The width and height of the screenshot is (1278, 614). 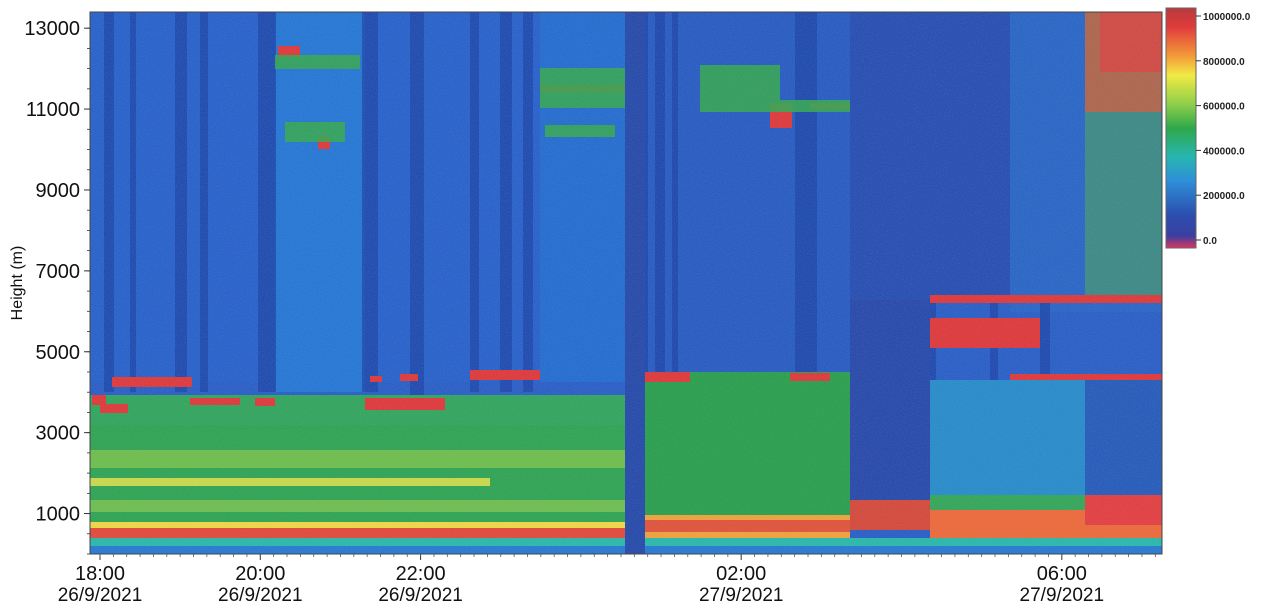 What do you see at coordinates (57, 286) in the screenshot?
I see `y-axis: 1000 3000 5000 7000 9000 11000 13000` at bounding box center [57, 286].